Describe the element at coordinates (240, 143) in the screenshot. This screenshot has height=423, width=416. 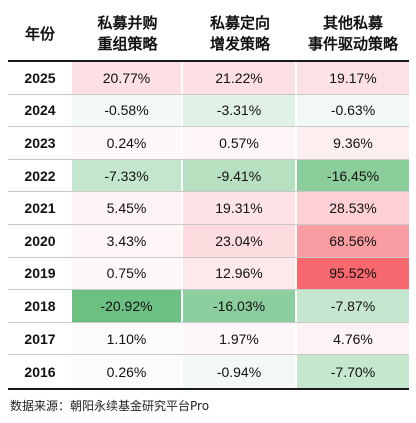
I see `placement-return-cell: 0.57%` at that location.